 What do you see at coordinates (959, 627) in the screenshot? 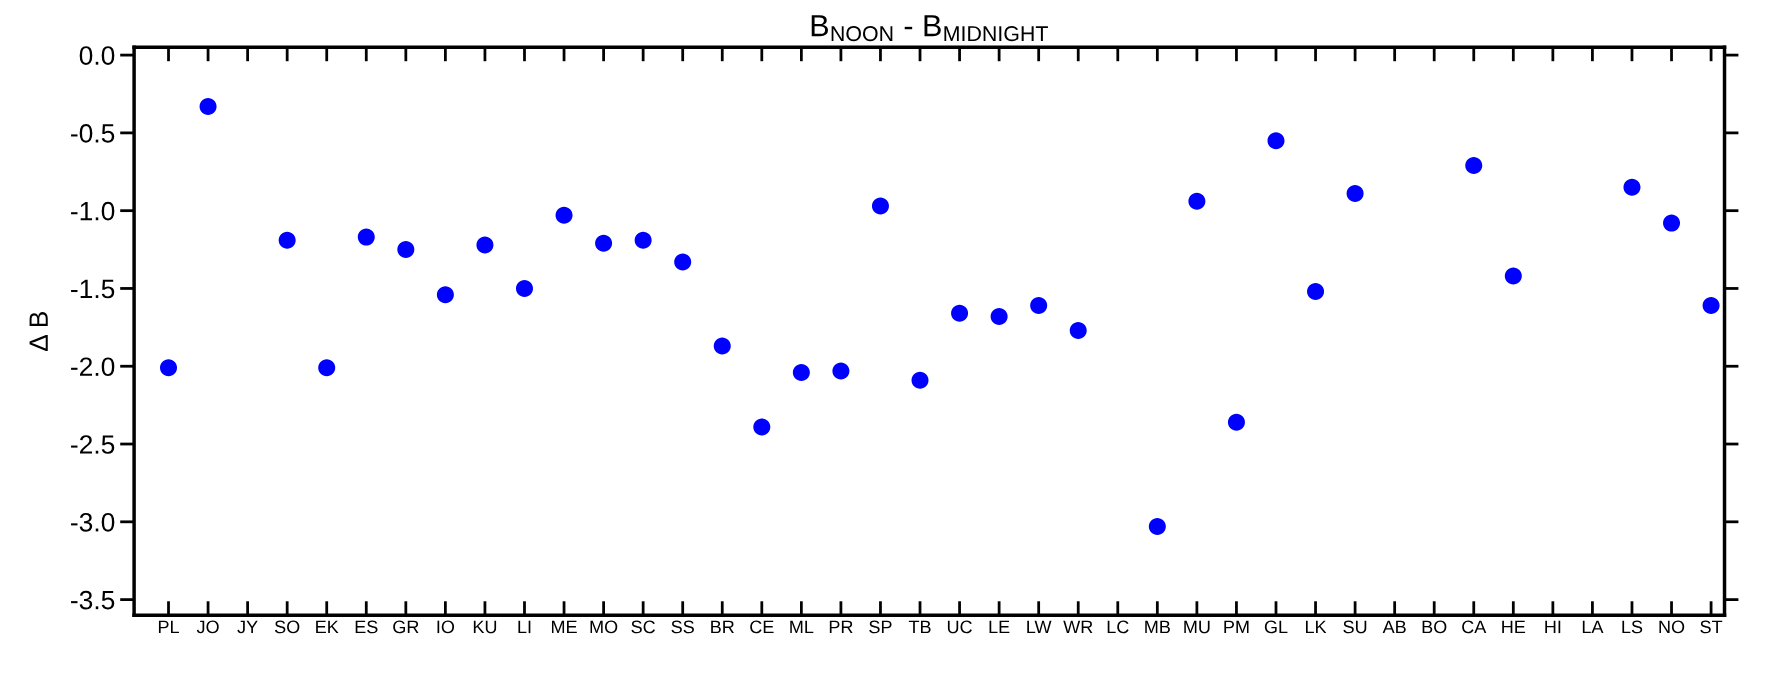
I see `x-tick-label: UC` at bounding box center [959, 627].